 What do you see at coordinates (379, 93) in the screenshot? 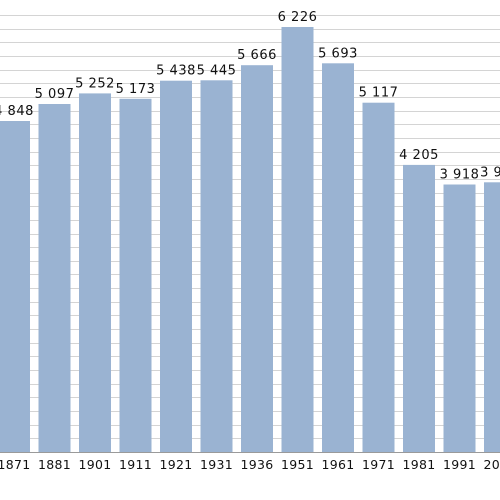
I see `value-label-1971: 5 117` at bounding box center [379, 93].